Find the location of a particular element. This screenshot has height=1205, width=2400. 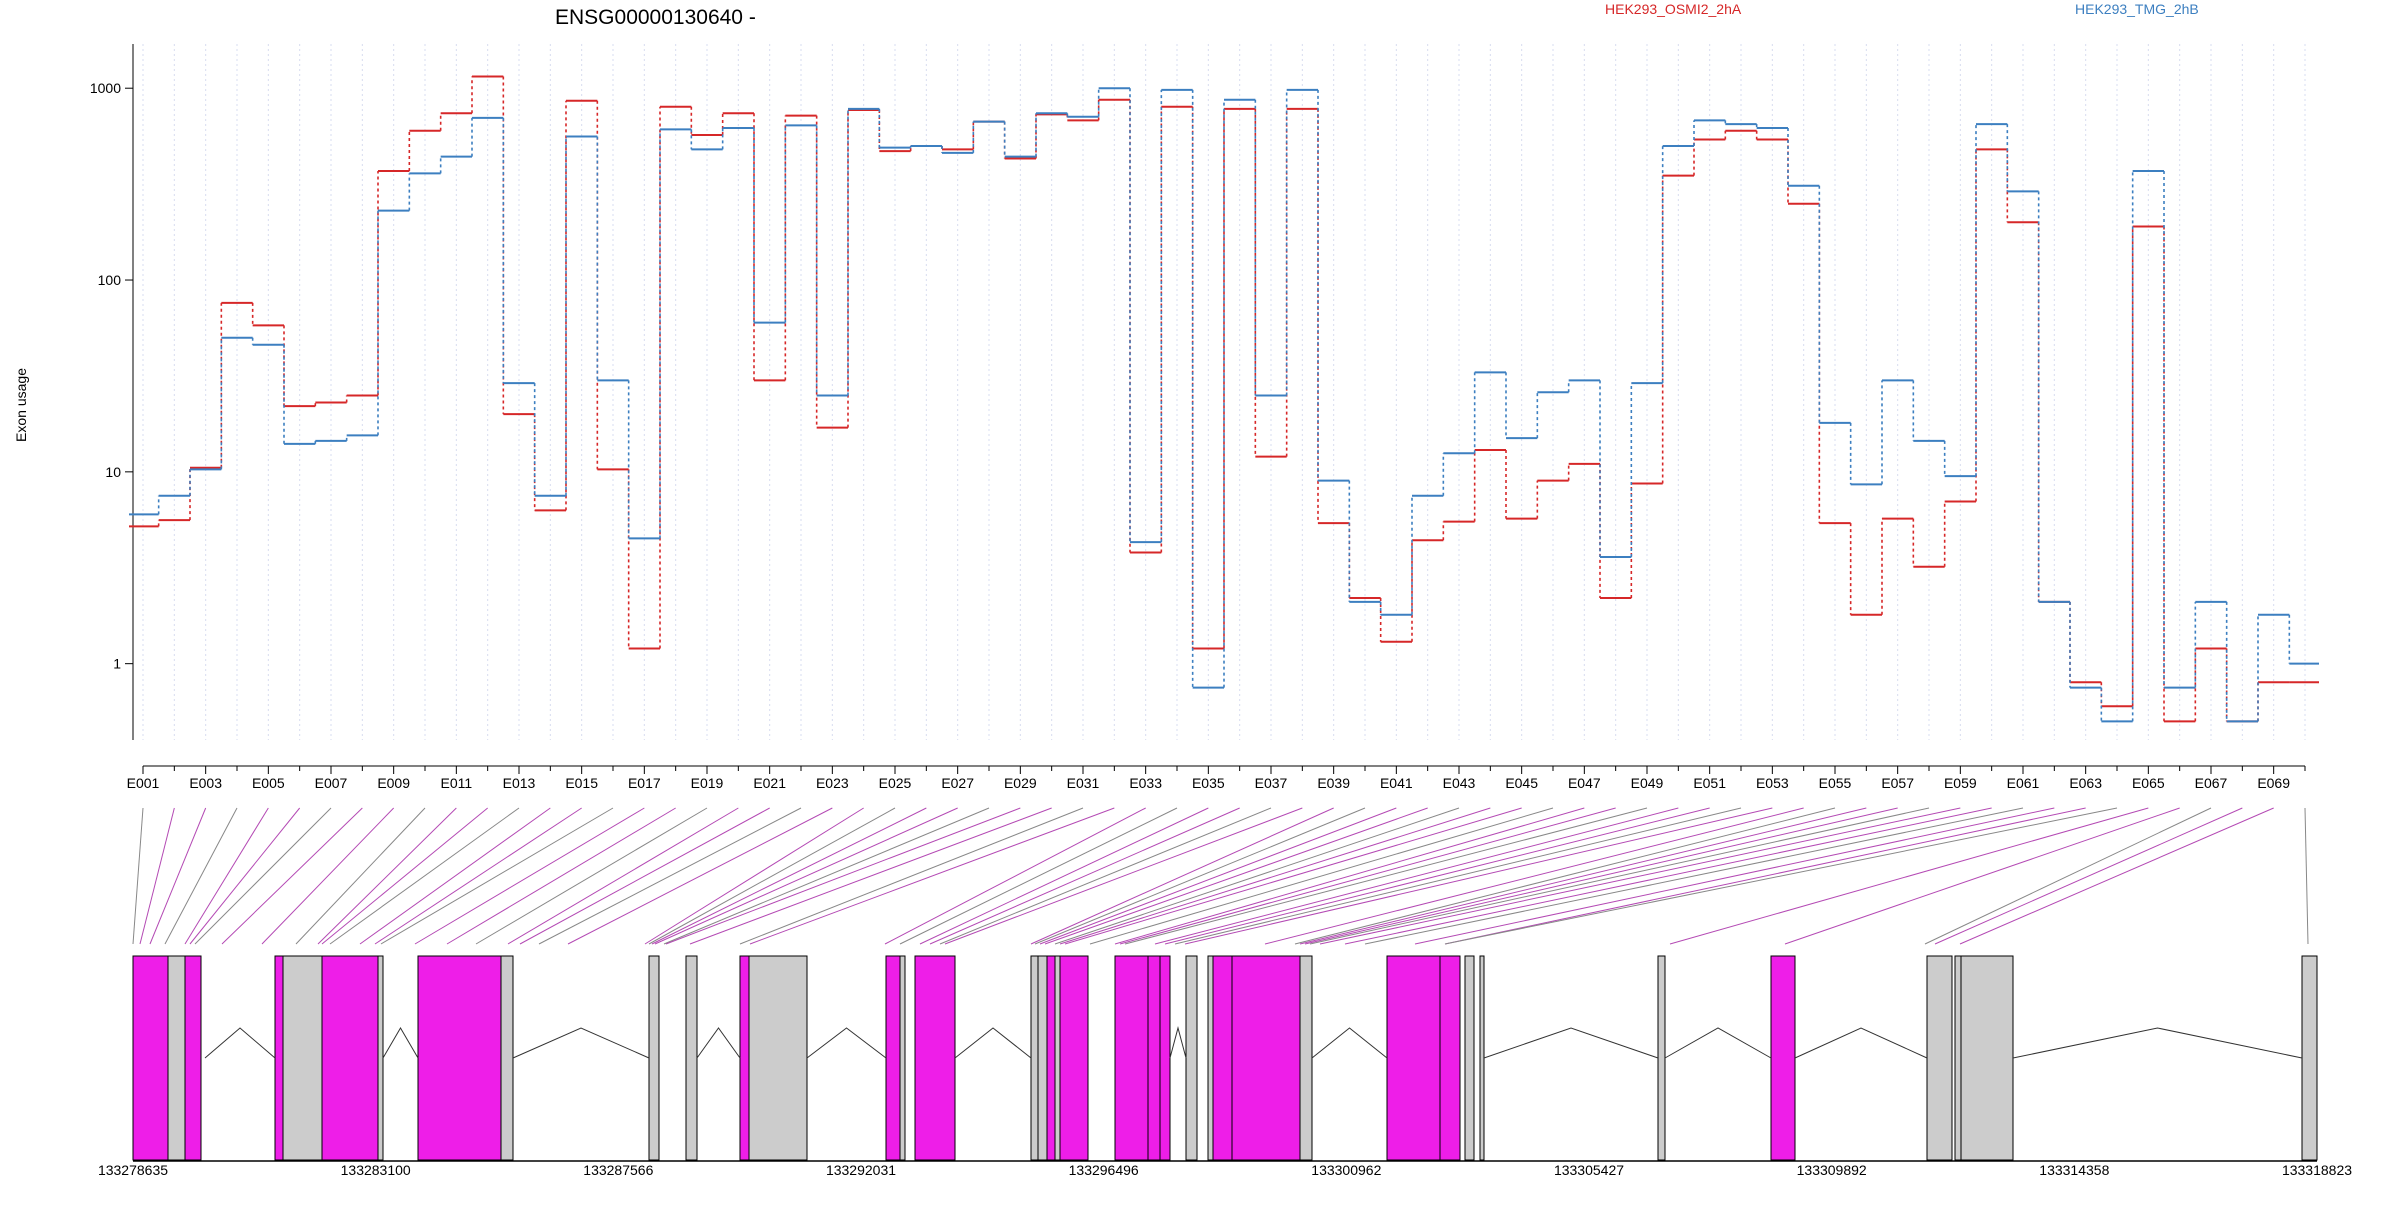

x-tick-label: E049 is located at coordinates (1647, 783).